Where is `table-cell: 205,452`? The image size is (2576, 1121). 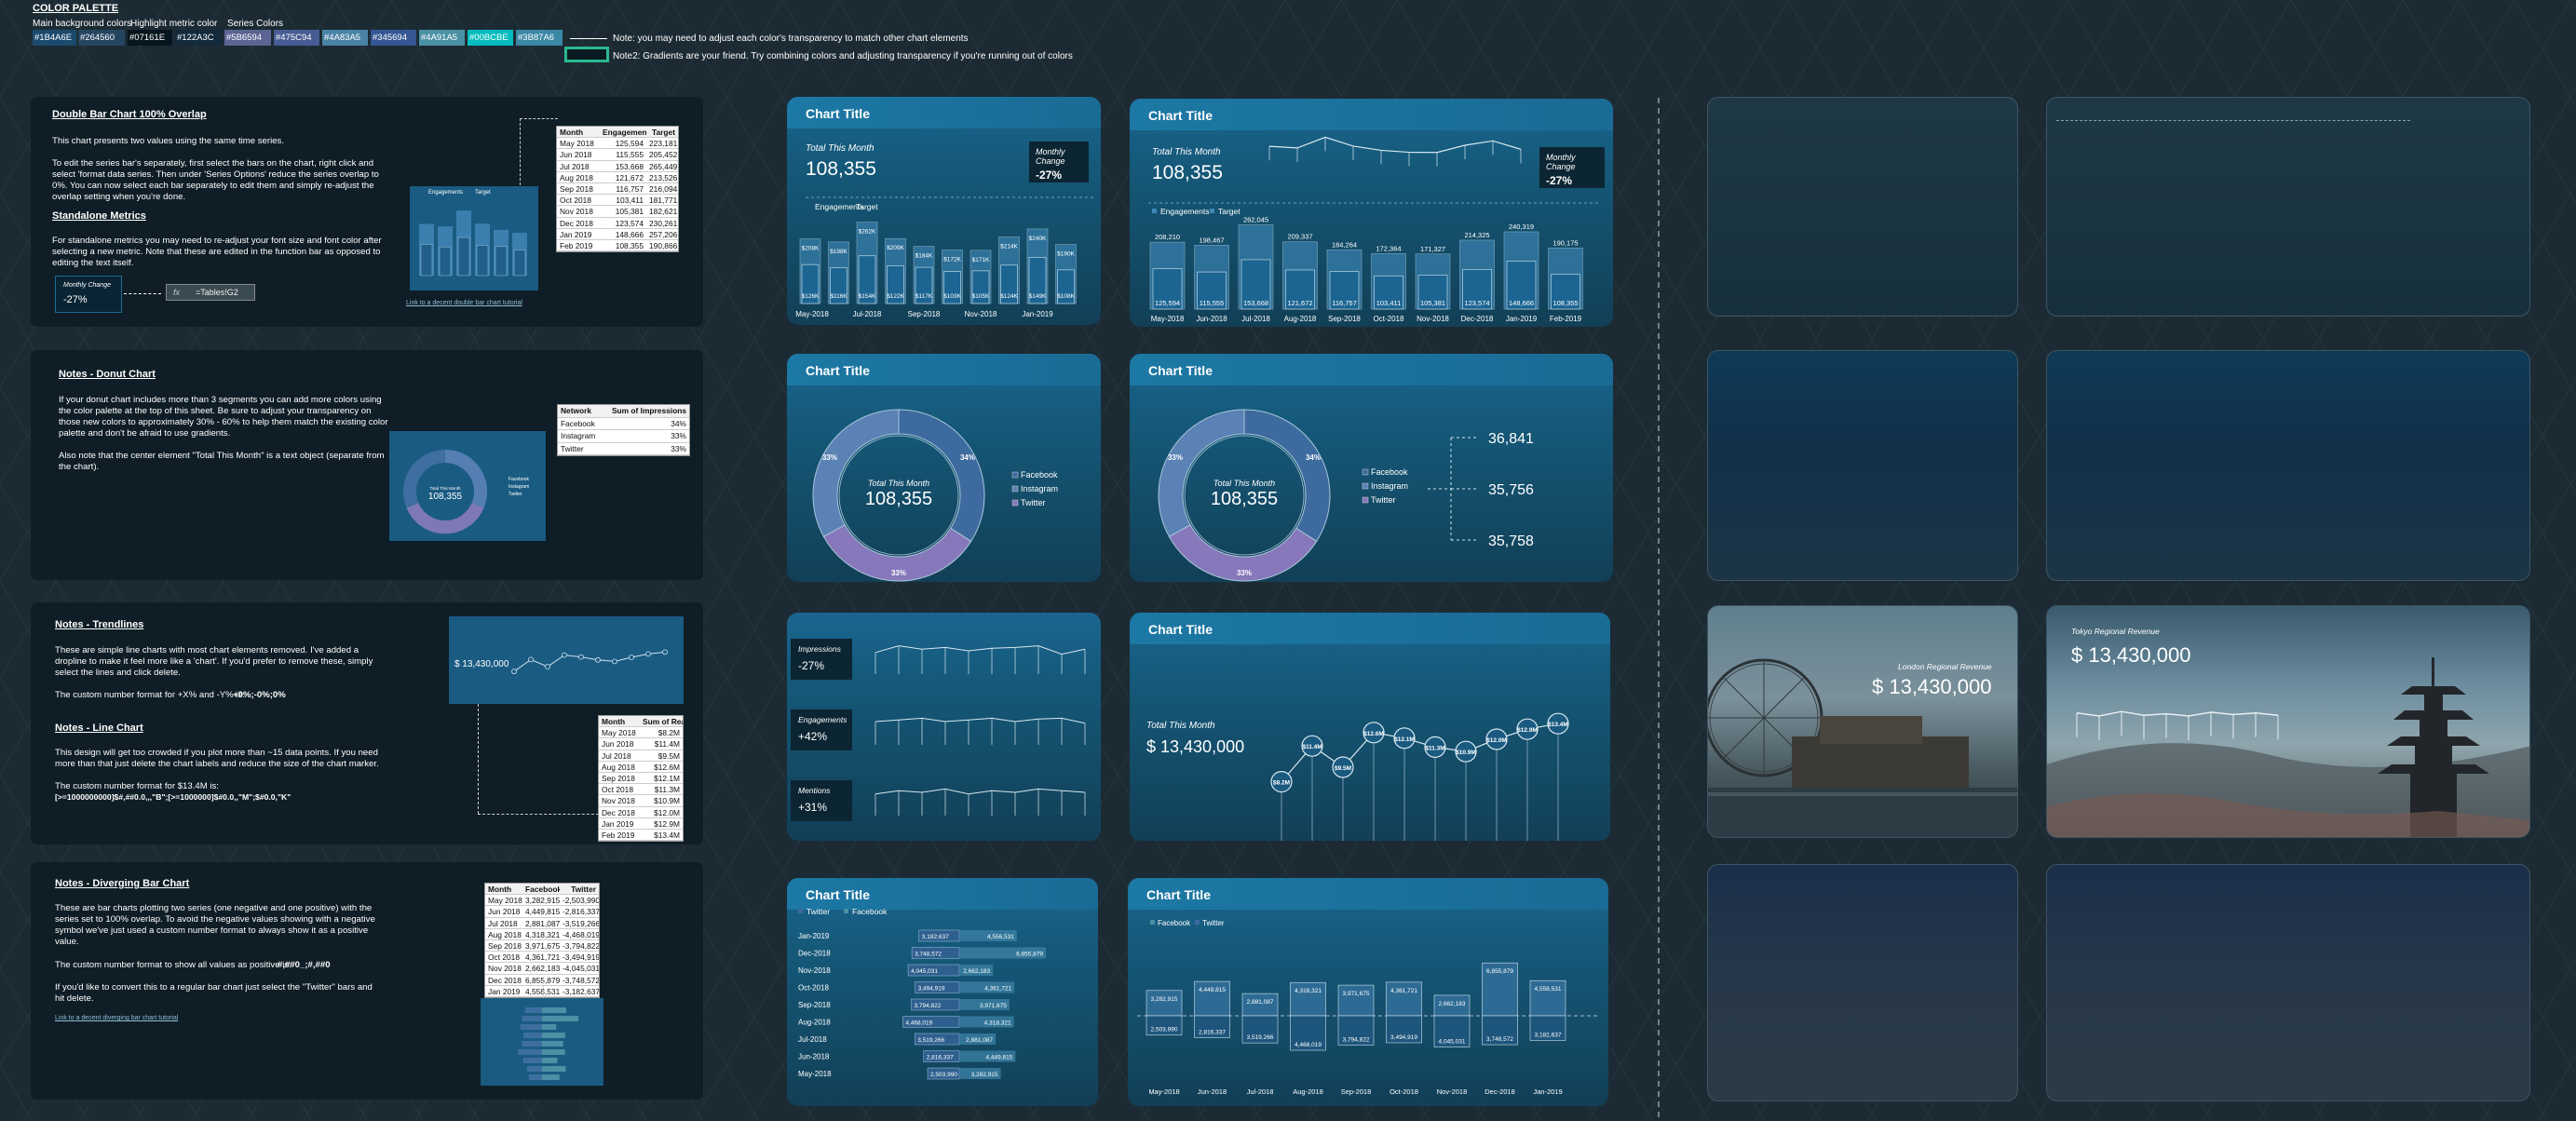
table-cell: 205,452 is located at coordinates (663, 155).